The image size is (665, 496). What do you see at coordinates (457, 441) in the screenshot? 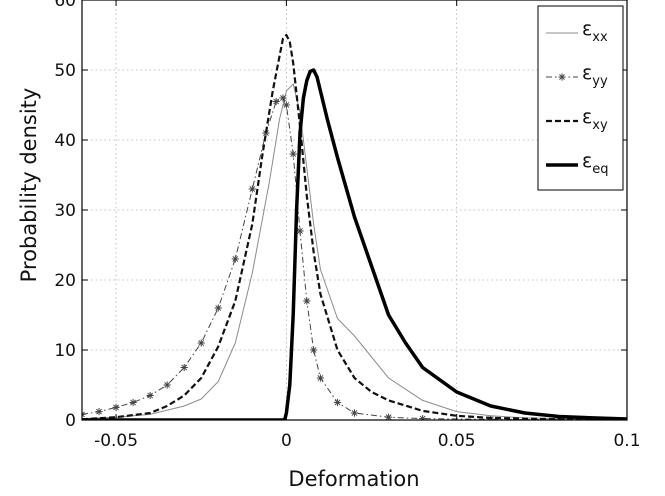
I see `x-tick-label: 0.05` at bounding box center [457, 441].